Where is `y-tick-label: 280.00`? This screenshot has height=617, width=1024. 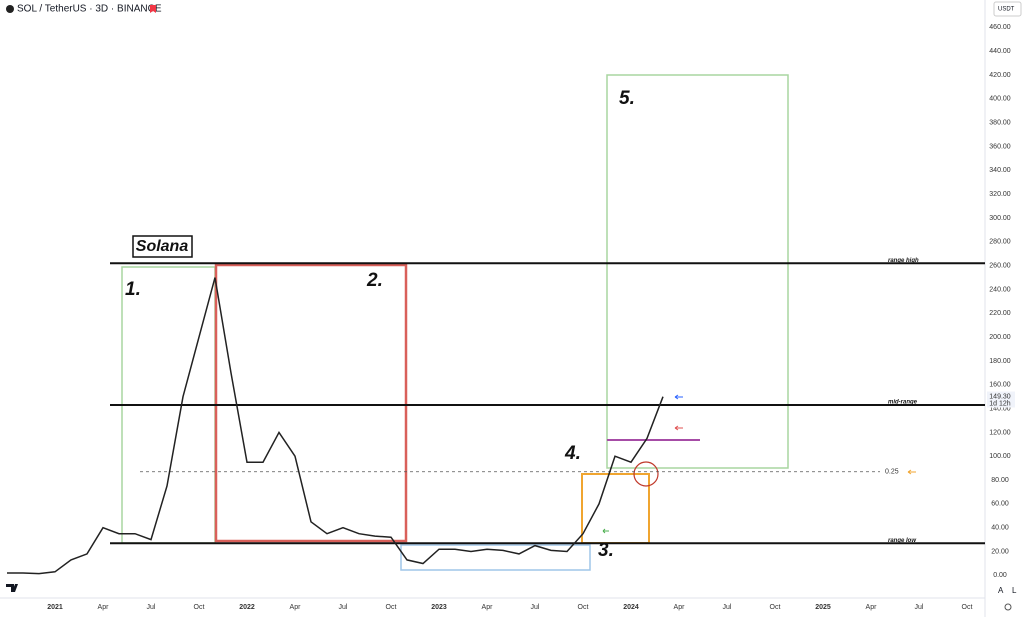 y-tick-label: 280.00 is located at coordinates (1000, 242).